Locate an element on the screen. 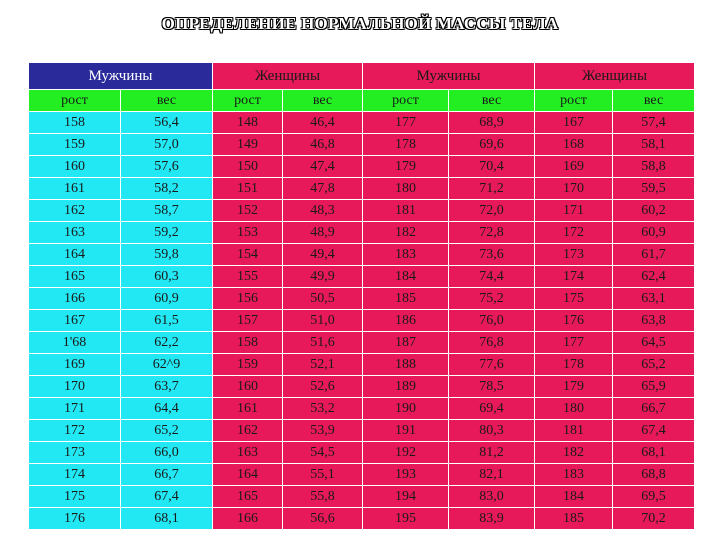 Image resolution: width=720 pixels, height=540 pixels. column-header-row: рост вес рост вес рост вес рост вес is located at coordinates (362, 100).